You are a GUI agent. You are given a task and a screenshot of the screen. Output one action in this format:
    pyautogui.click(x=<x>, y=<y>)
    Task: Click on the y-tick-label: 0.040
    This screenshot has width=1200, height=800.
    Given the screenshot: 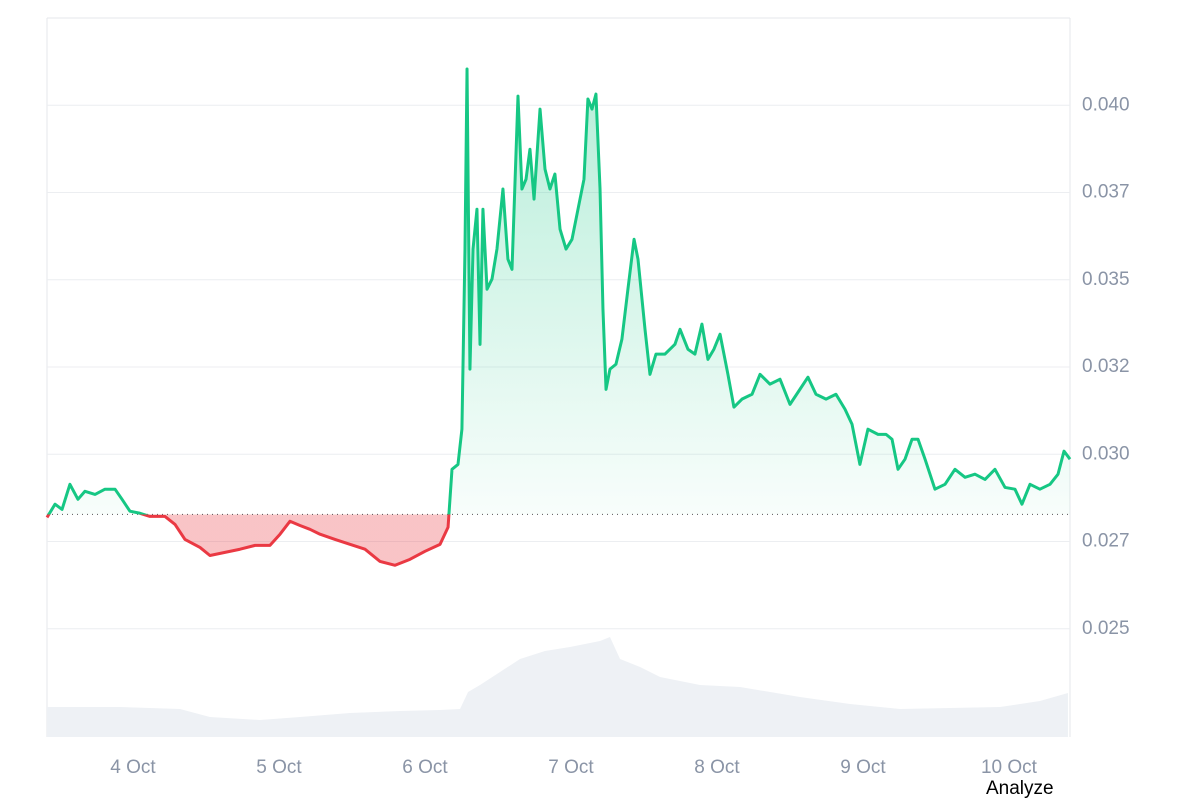 What is the action you would take?
    pyautogui.click(x=1106, y=104)
    